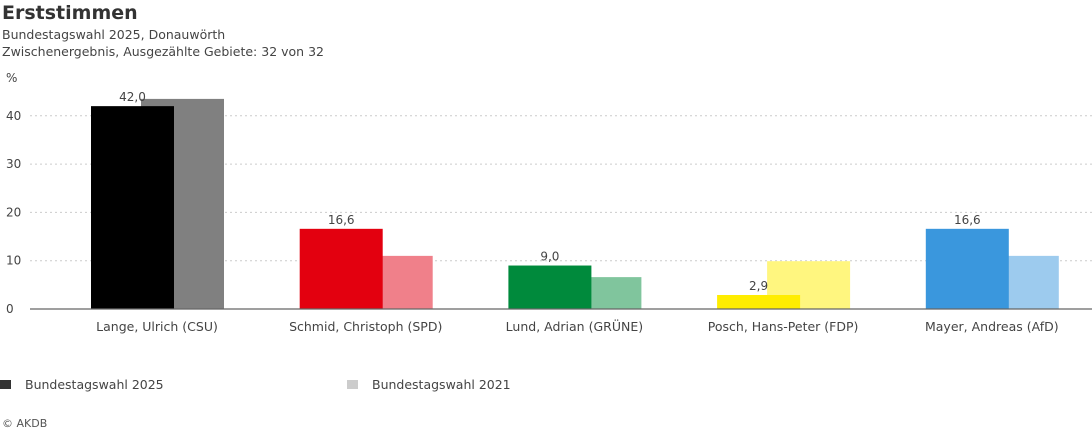 Image resolution: width=1092 pixels, height=437 pixels. What do you see at coordinates (441, 384) in the screenshot?
I see `legend-label-2021: Bundestagswahl 2021` at bounding box center [441, 384].